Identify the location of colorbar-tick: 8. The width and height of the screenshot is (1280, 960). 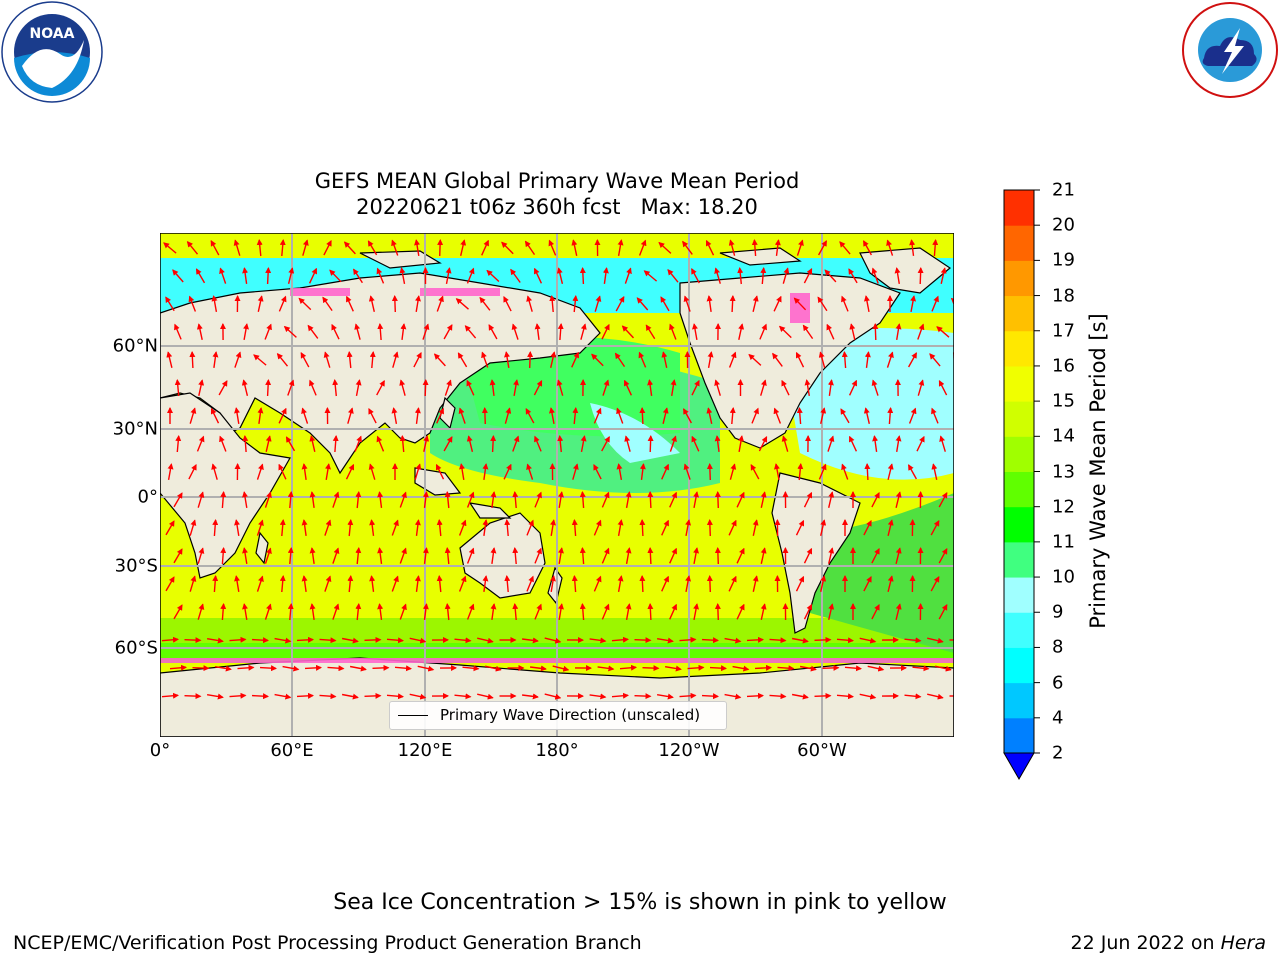
(1058, 647).